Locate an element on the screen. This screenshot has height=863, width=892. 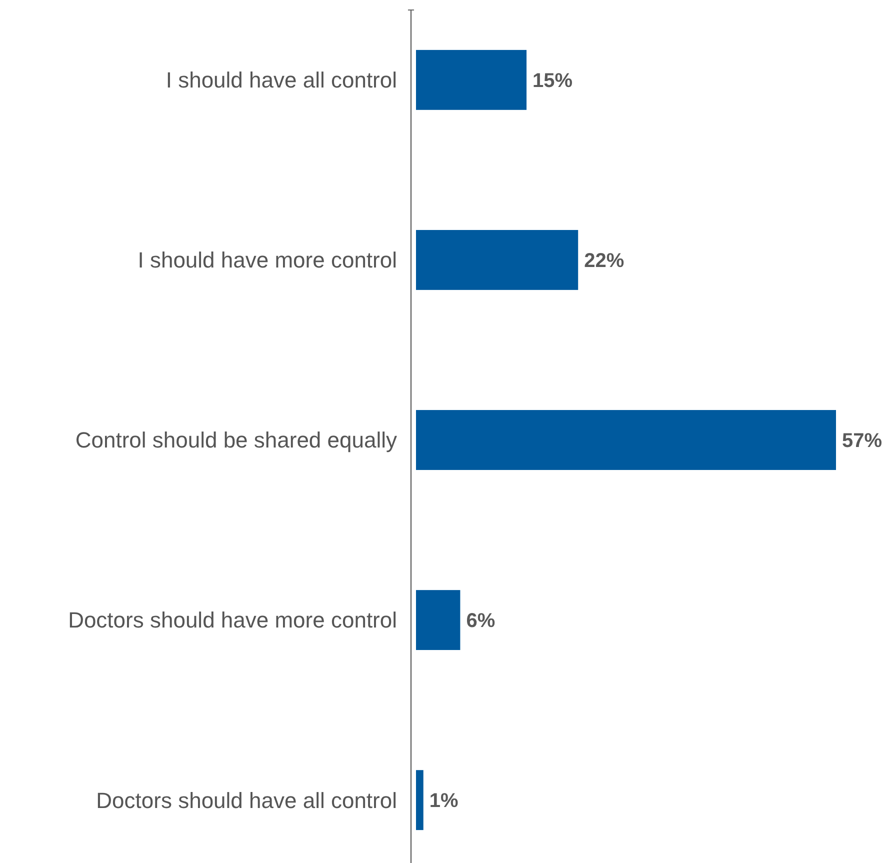
y-tick-label: Doctors should have all control is located at coordinates (246, 800).